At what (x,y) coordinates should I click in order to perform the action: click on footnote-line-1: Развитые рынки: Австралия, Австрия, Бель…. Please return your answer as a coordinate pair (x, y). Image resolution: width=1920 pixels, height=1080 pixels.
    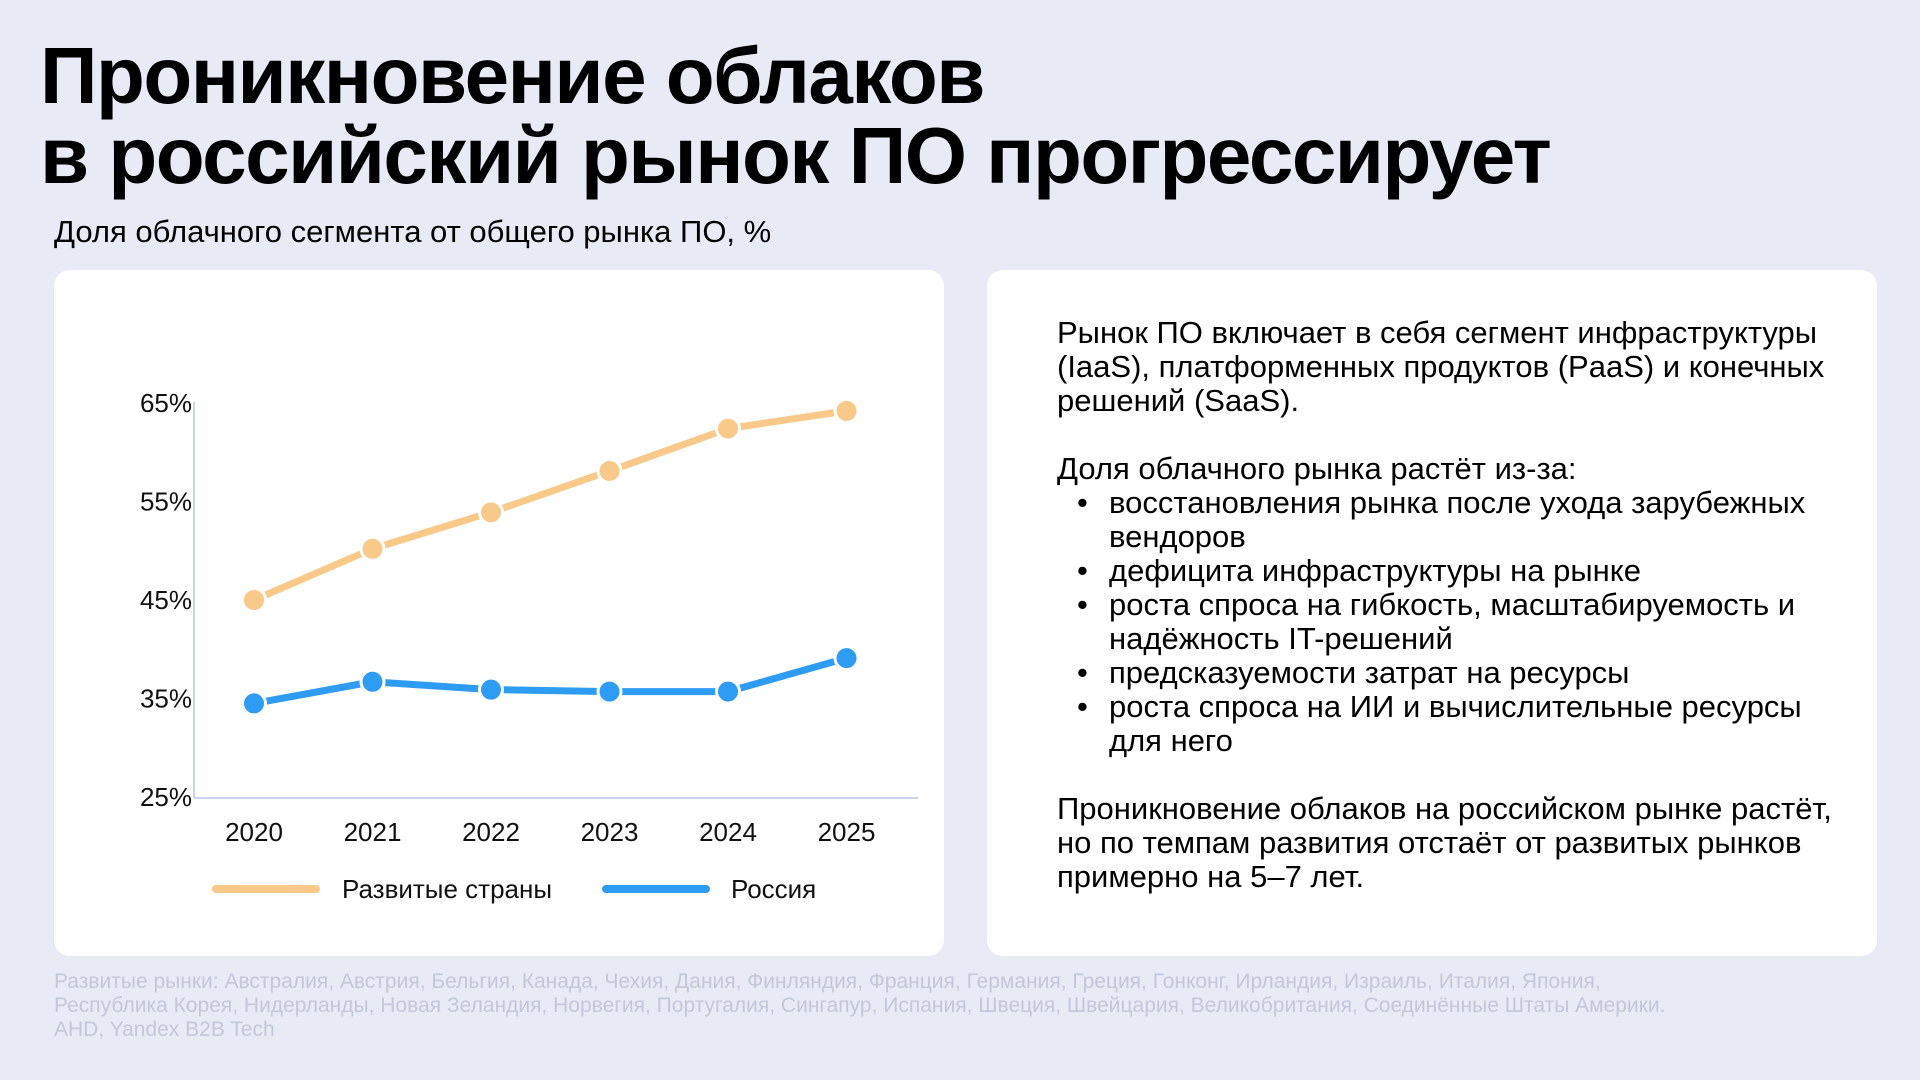
    Looking at the image, I should click on (827, 981).